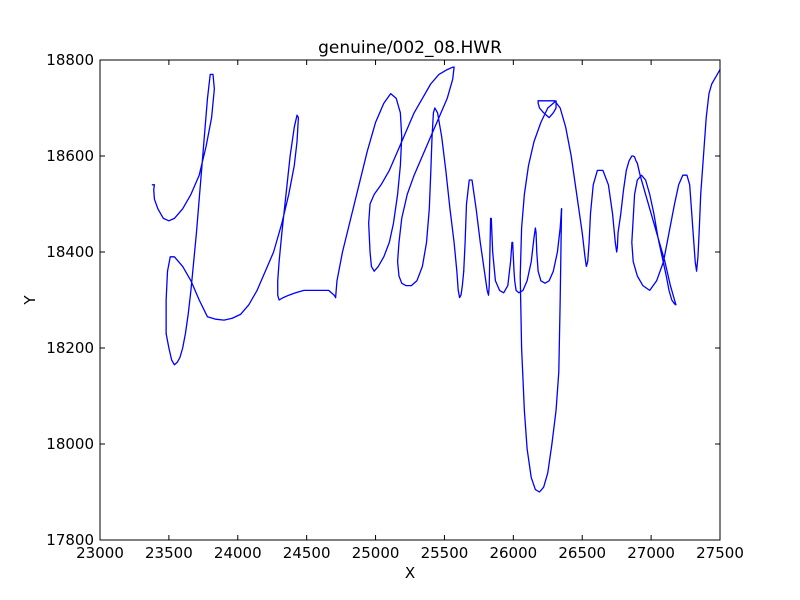  Describe the element at coordinates (30, 300) in the screenshot. I see `y-axis-label: Y` at that location.